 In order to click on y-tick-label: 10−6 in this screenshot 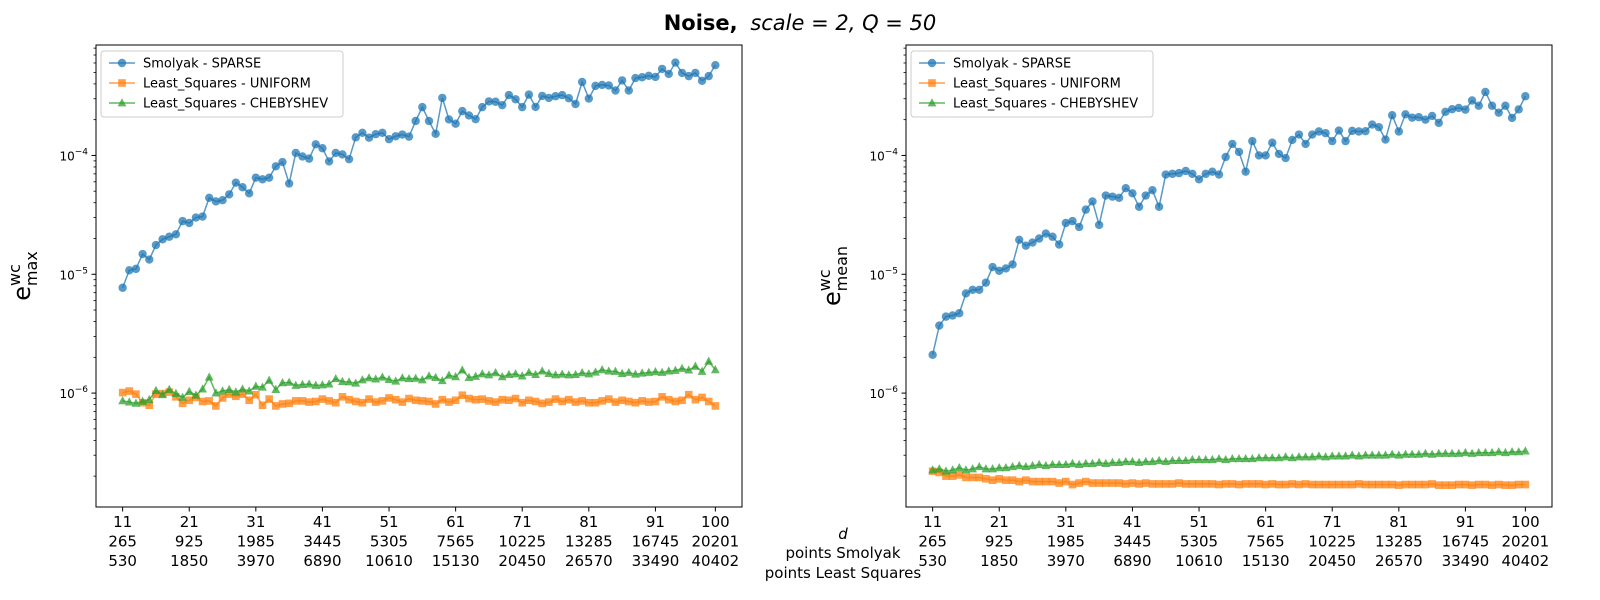, I will do `click(883, 393)`.